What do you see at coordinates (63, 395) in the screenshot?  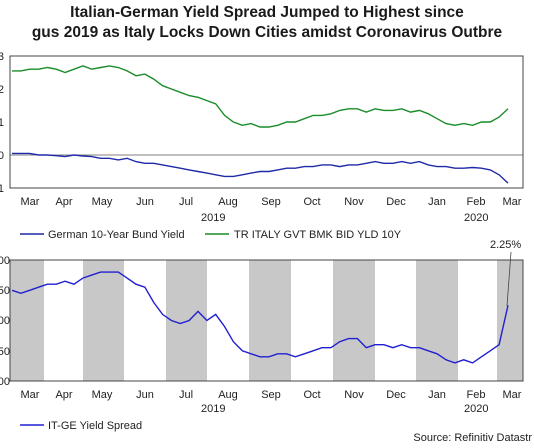 I see `bottom-month-1: Apr` at bounding box center [63, 395].